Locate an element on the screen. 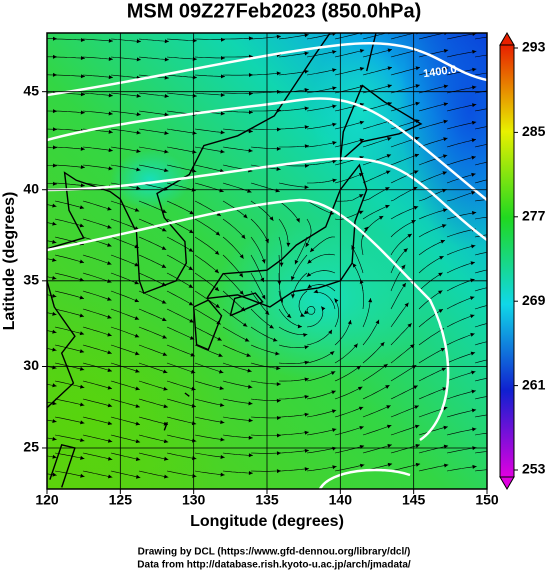  y-tick-label: 45 is located at coordinates (31, 90).